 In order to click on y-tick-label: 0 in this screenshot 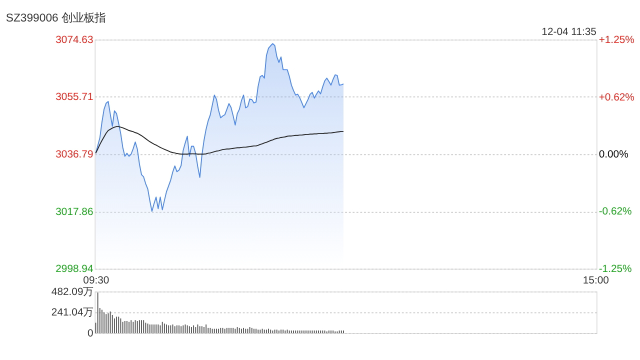, I will do `click(90, 334)`.